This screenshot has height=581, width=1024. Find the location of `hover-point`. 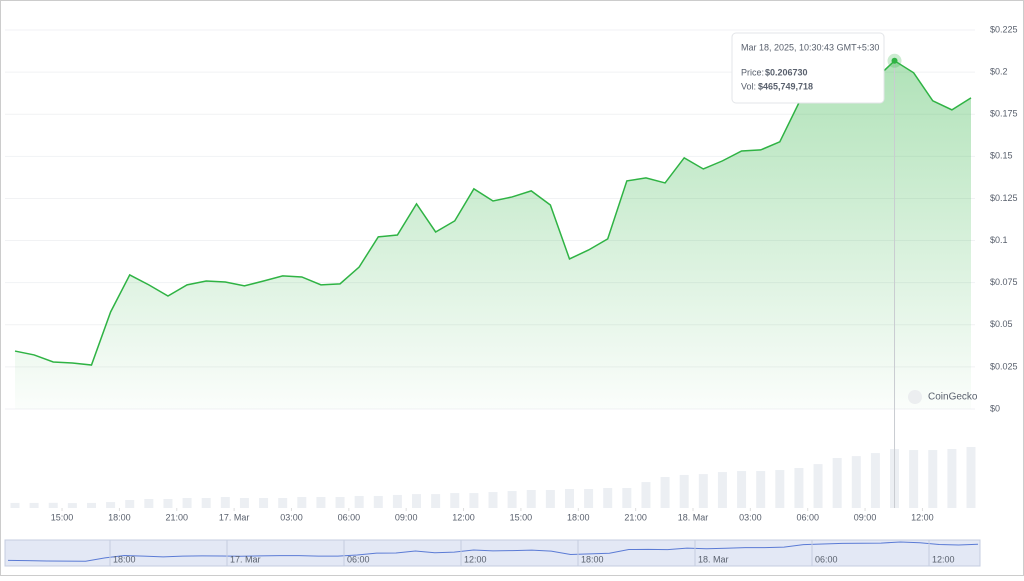

hover-point is located at coordinates (894, 60).